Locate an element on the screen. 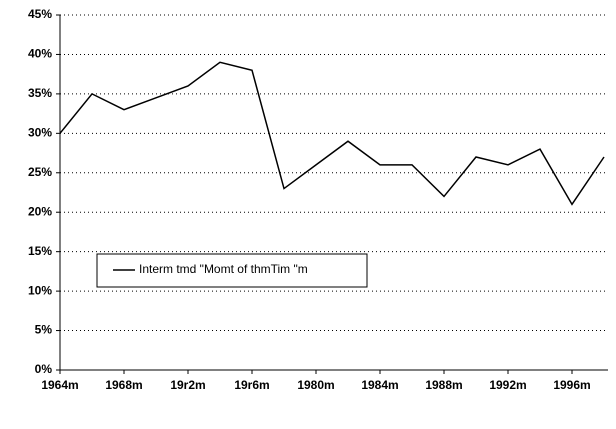 The width and height of the screenshot is (616, 429). x-tick-label: 19r2m is located at coordinates (187, 385).